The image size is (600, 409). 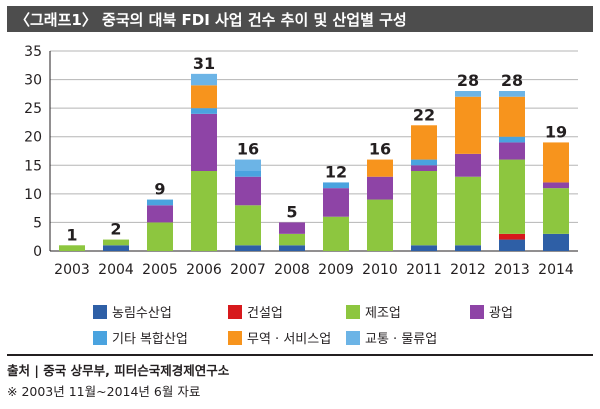 What do you see at coordinates (100, 312) in the screenshot?
I see `legend-swatch-agri` at bounding box center [100, 312].